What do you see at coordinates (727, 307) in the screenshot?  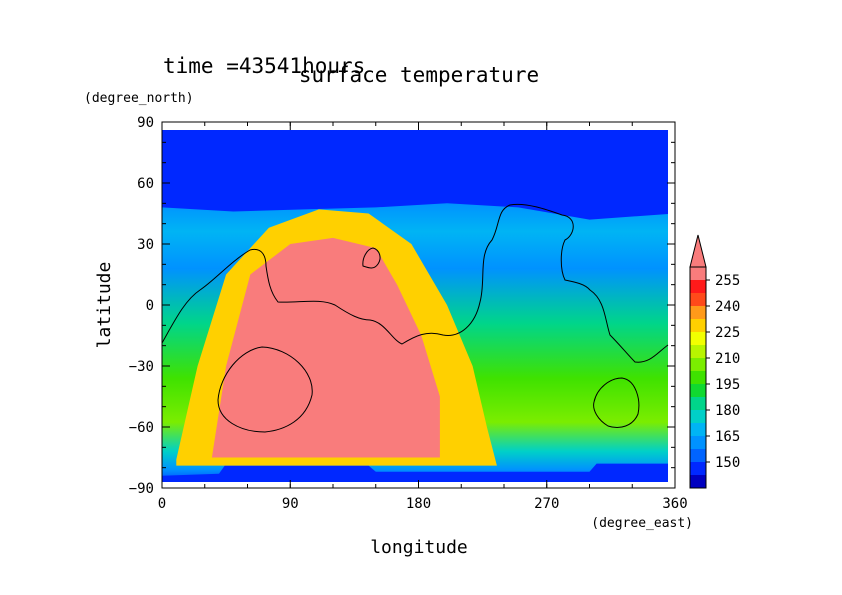 I see `colorbar-label: 240` at bounding box center [727, 307].